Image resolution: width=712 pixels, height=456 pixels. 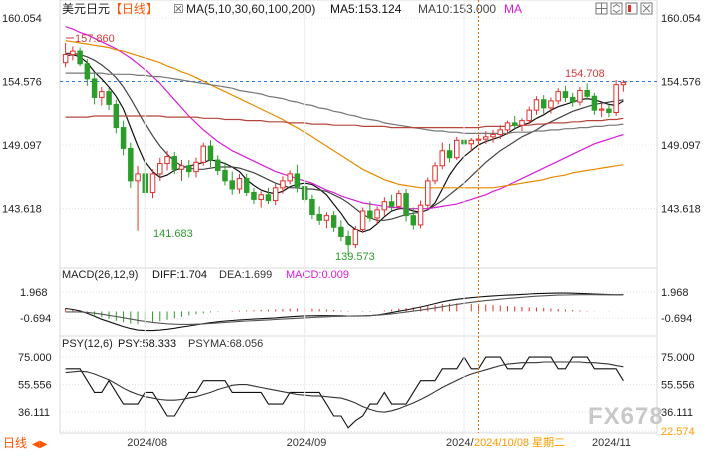 What do you see at coordinates (681, 146) in the screenshot?
I see `price-y-label-right: 149.097` at bounding box center [681, 146].